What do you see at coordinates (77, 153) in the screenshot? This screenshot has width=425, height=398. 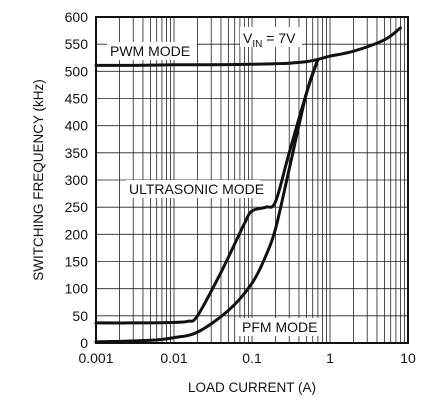 I see `y-tick-label-7: 350` at bounding box center [77, 153].